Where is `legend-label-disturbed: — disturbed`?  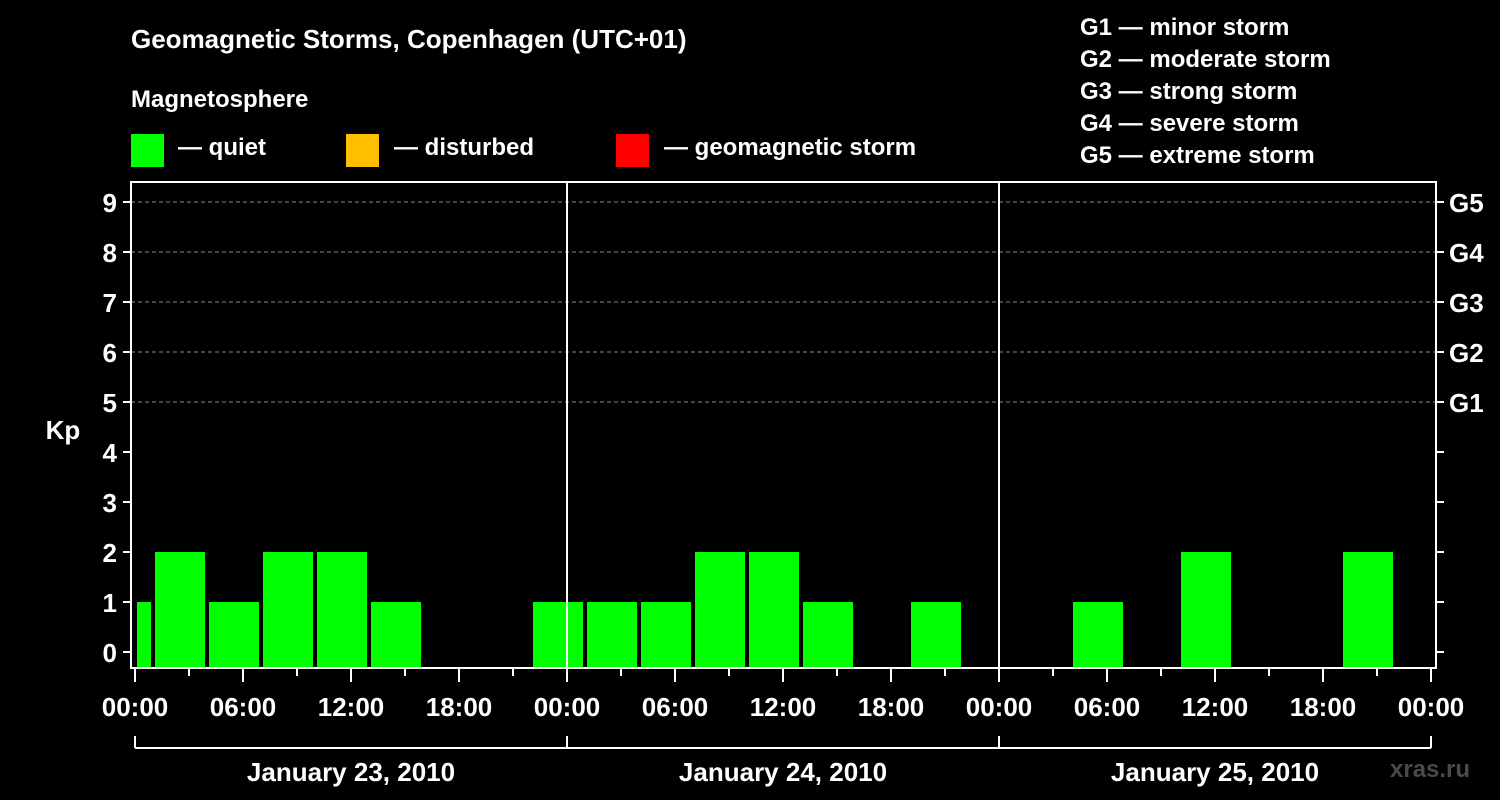 legend-label-disturbed: — disturbed is located at coordinates (464, 147).